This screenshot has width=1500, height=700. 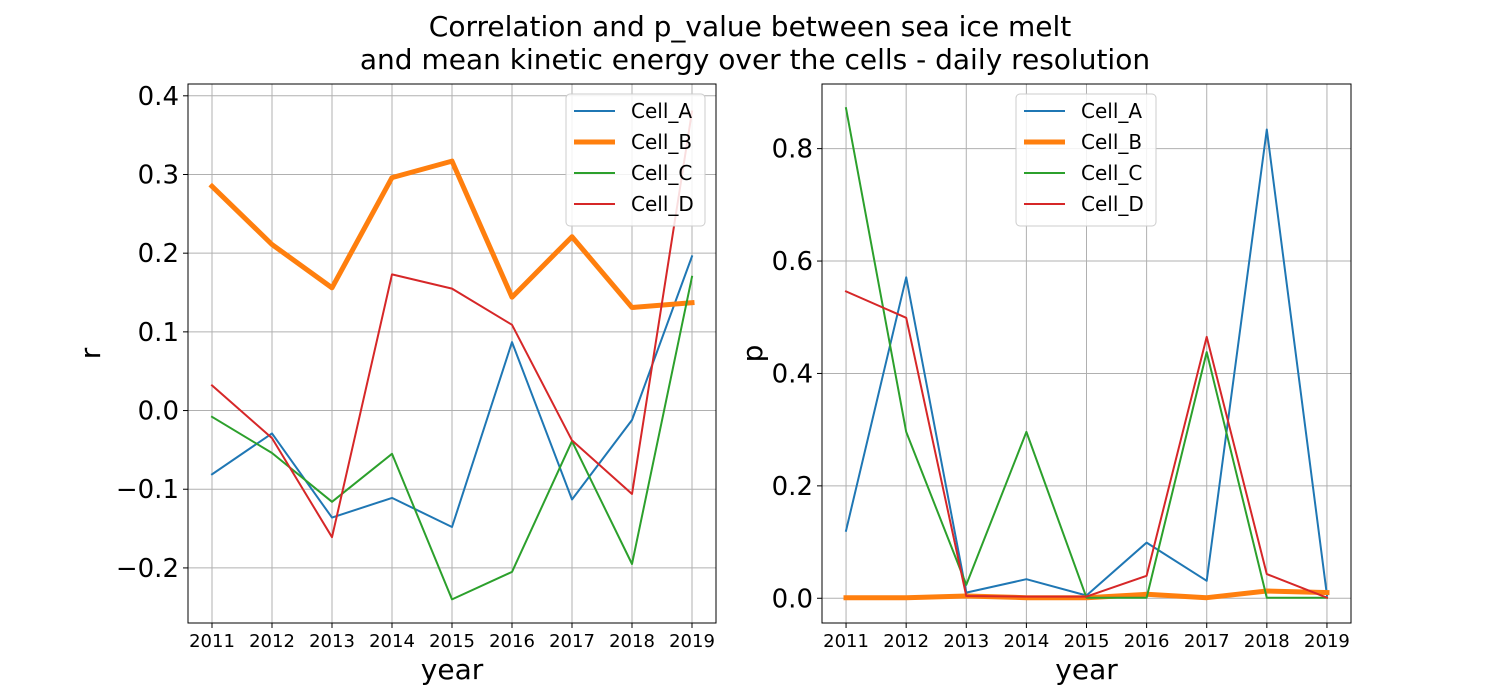 What do you see at coordinates (1086, 444) in the screenshot?
I see `series-line-cell-d` at bounding box center [1086, 444].